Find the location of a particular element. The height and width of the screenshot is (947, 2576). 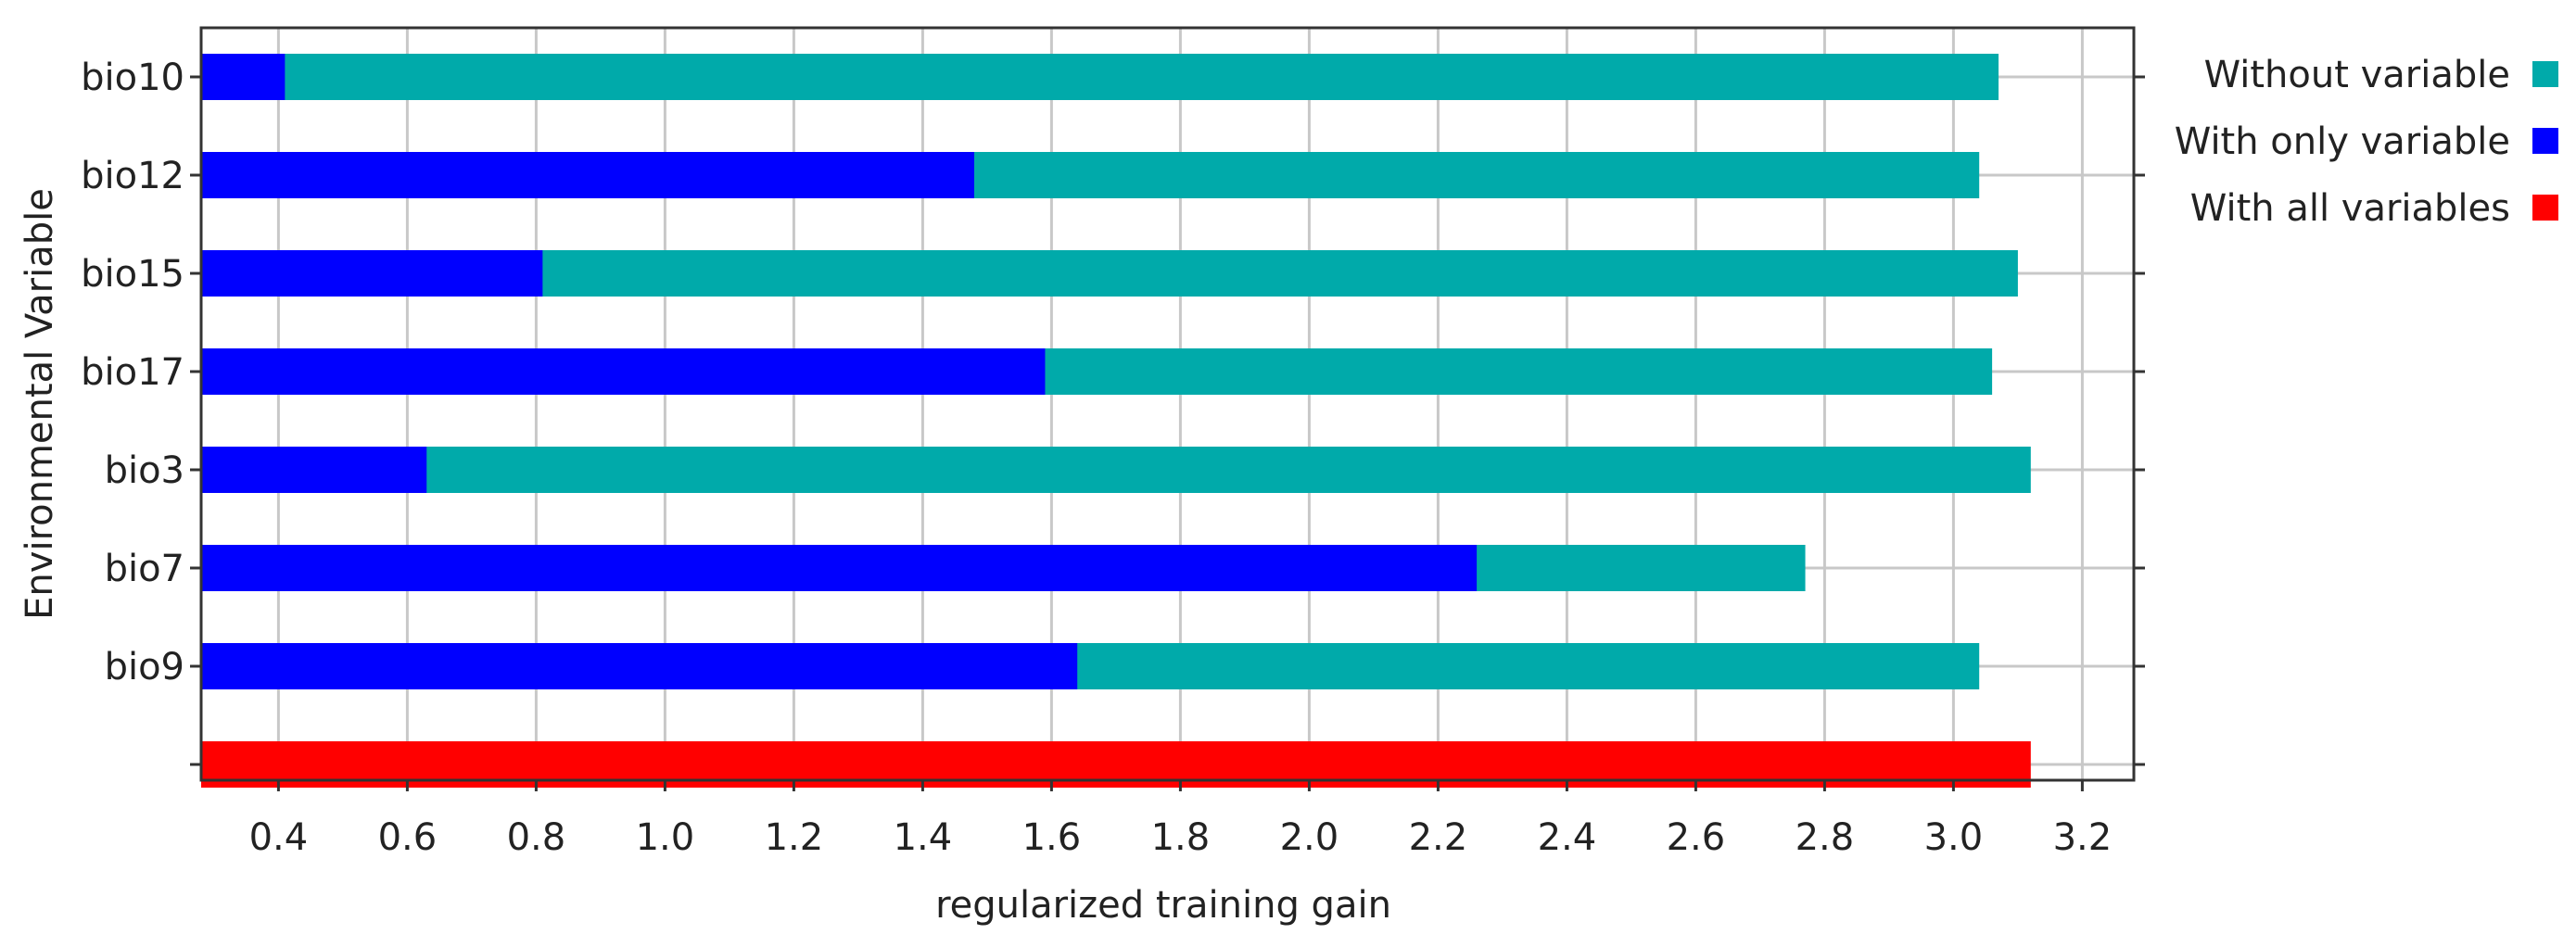

y-tick-label-bio3: bio3 is located at coordinates (144, 470).